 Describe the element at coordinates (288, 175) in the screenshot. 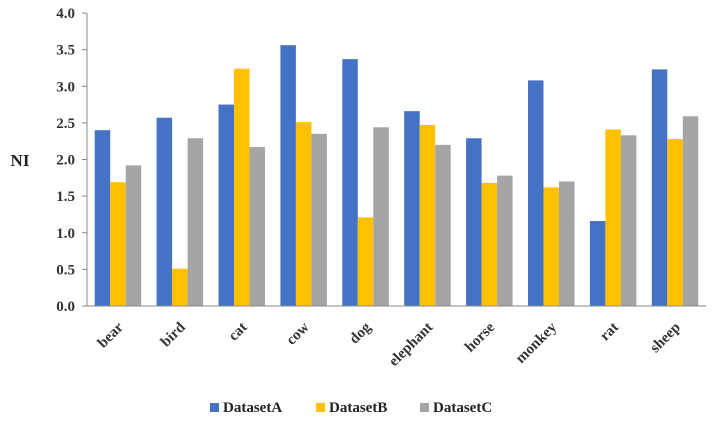

I see `bar-dataseta-cow` at that location.